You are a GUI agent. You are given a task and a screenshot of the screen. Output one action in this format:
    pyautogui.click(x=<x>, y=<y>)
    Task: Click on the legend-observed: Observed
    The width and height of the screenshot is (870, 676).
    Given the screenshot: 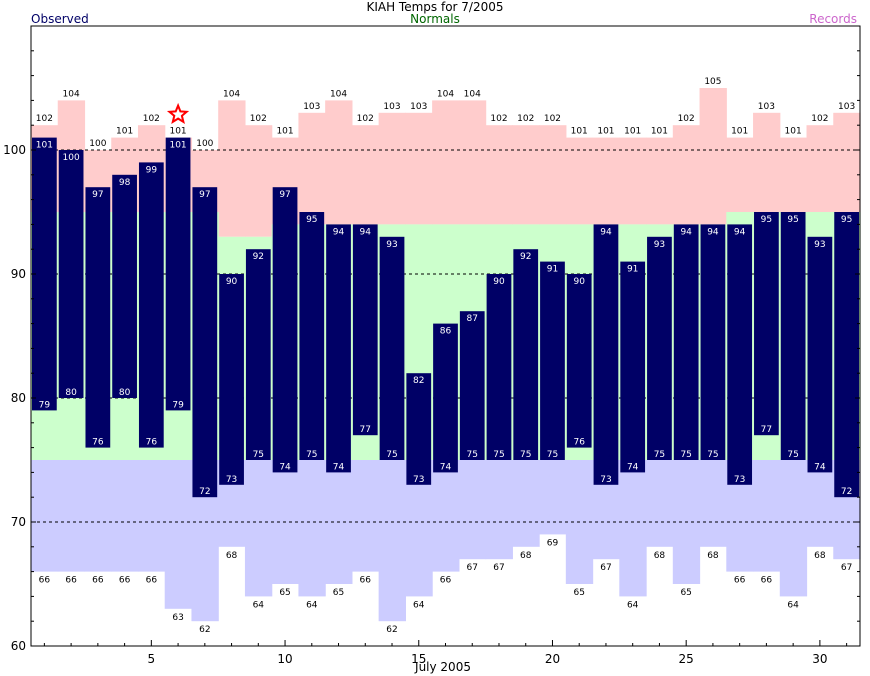 What is the action you would take?
    pyautogui.click(x=60, y=19)
    